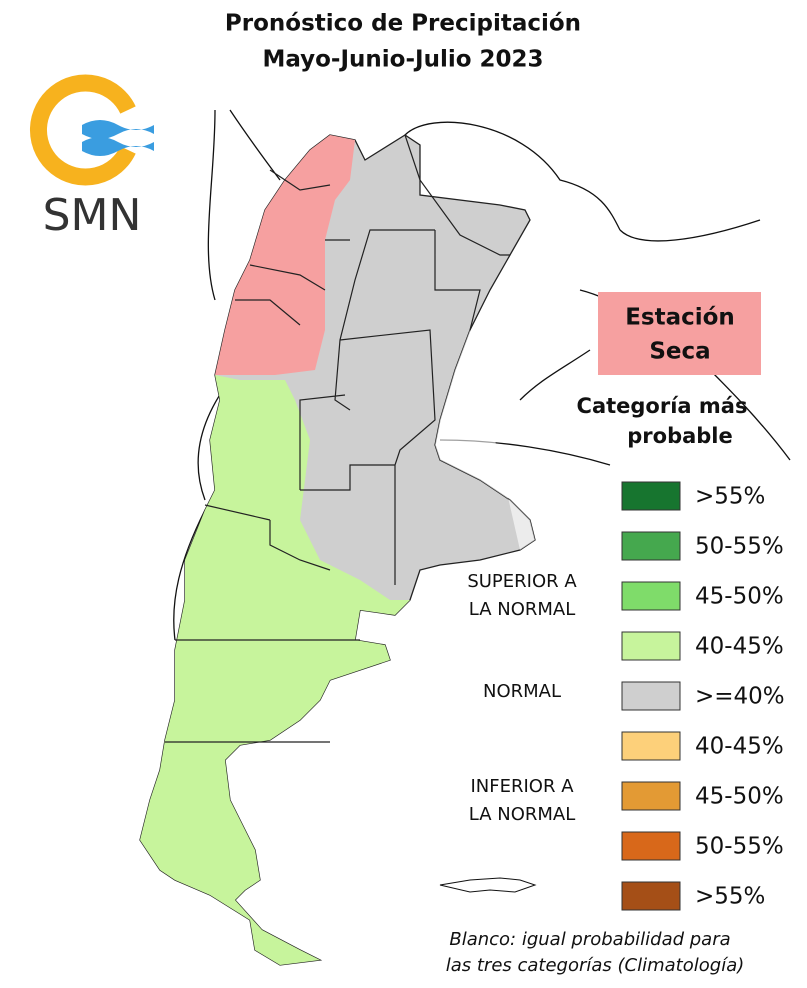 This screenshot has width=807, height=988. Describe the element at coordinates (92, 215) in the screenshot. I see `logo-text: SMN` at that location.